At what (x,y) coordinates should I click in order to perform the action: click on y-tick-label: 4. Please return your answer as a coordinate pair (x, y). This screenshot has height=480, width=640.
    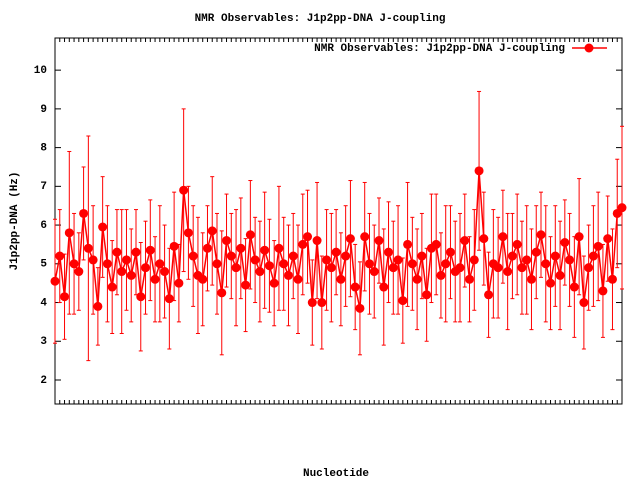
    Looking at the image, I should click on (43, 303).